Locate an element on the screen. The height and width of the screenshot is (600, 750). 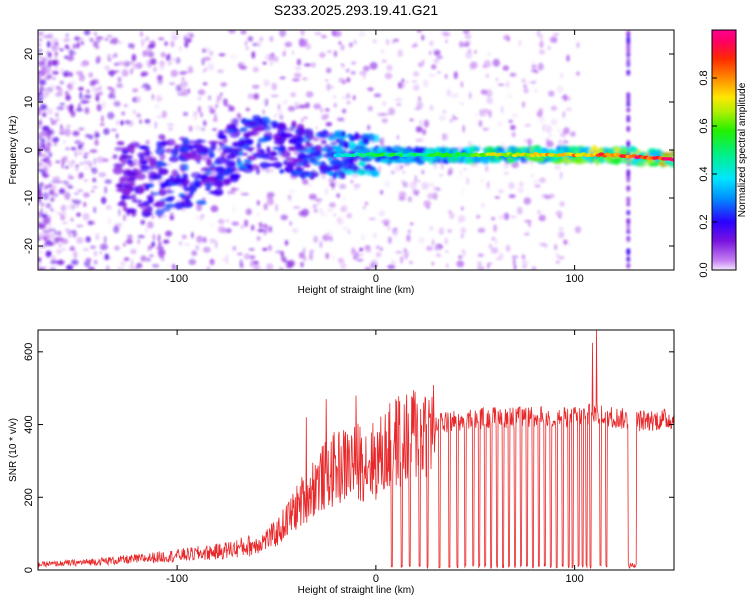
colorbar-tick-label: 0.4 is located at coordinates (704, 173).